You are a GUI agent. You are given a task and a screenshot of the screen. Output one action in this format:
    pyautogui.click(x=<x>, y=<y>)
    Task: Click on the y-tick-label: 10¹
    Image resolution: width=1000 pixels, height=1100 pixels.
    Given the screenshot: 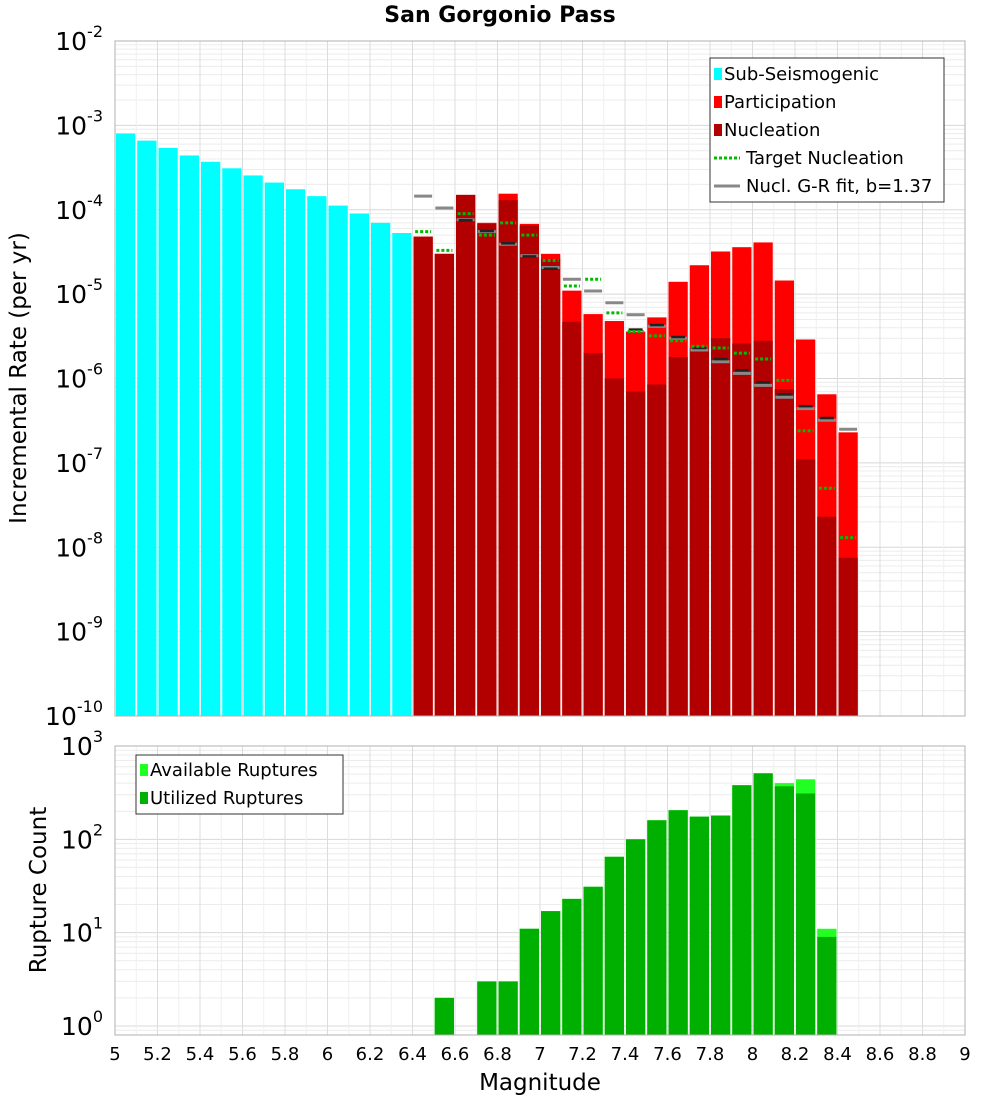 What is the action you would take?
    pyautogui.click(x=82, y=931)
    